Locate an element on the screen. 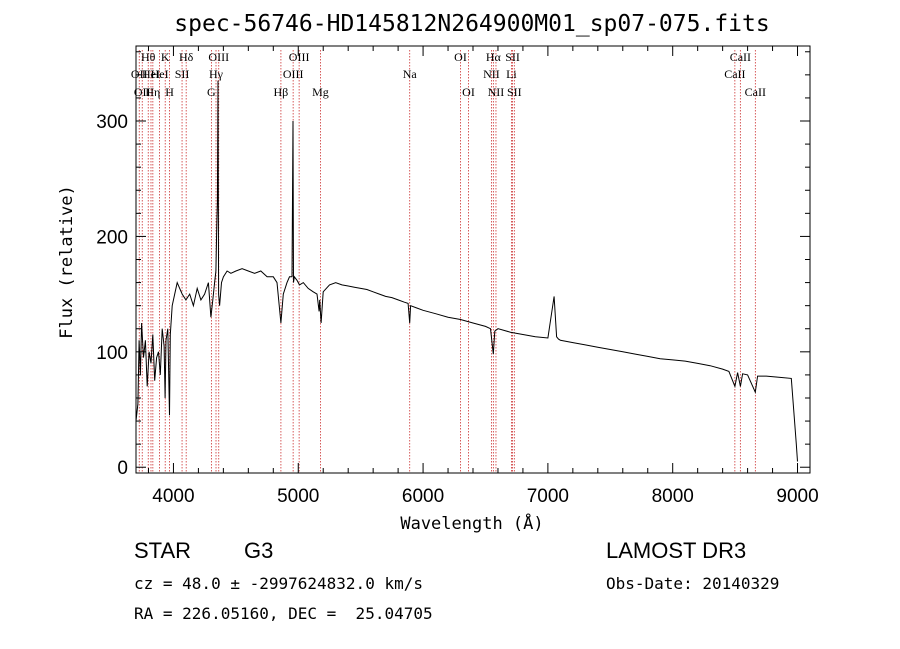  line-marker-label: Hθ is located at coordinates (148, 57).